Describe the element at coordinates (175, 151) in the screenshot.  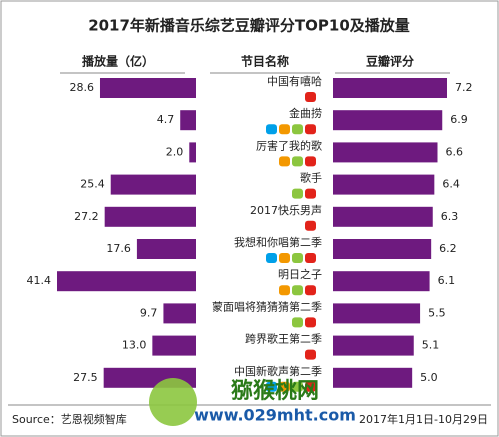
I see `value-label: 2.0` at that location.